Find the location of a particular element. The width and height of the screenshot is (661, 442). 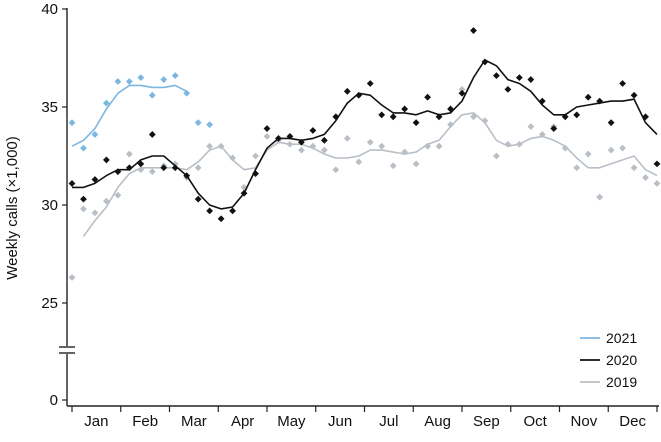

y-tick-label: 35 is located at coordinates (49, 107).